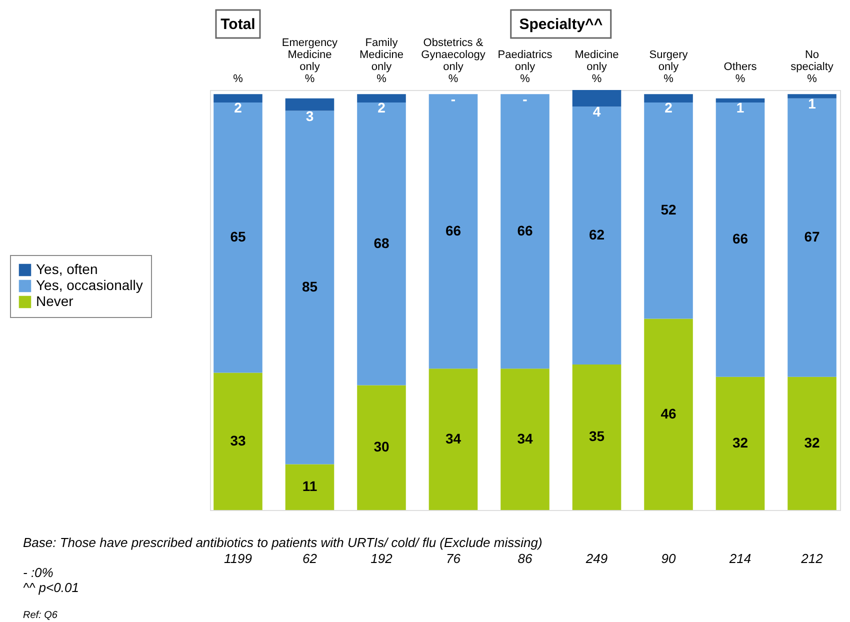 Image resolution: width=850 pixels, height=622 pixels. What do you see at coordinates (669, 558) in the screenshot?
I see `text: 90` at bounding box center [669, 558].